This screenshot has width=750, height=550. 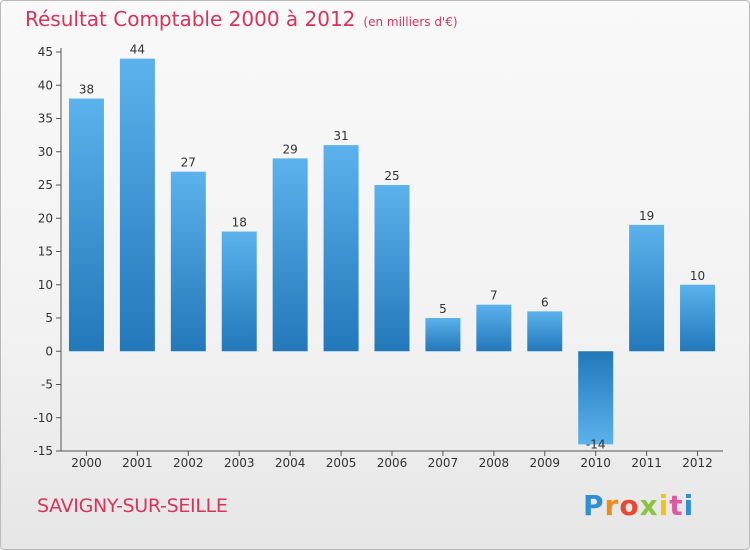 What do you see at coordinates (649, 505) in the screenshot?
I see `logo-letter: x` at bounding box center [649, 505].